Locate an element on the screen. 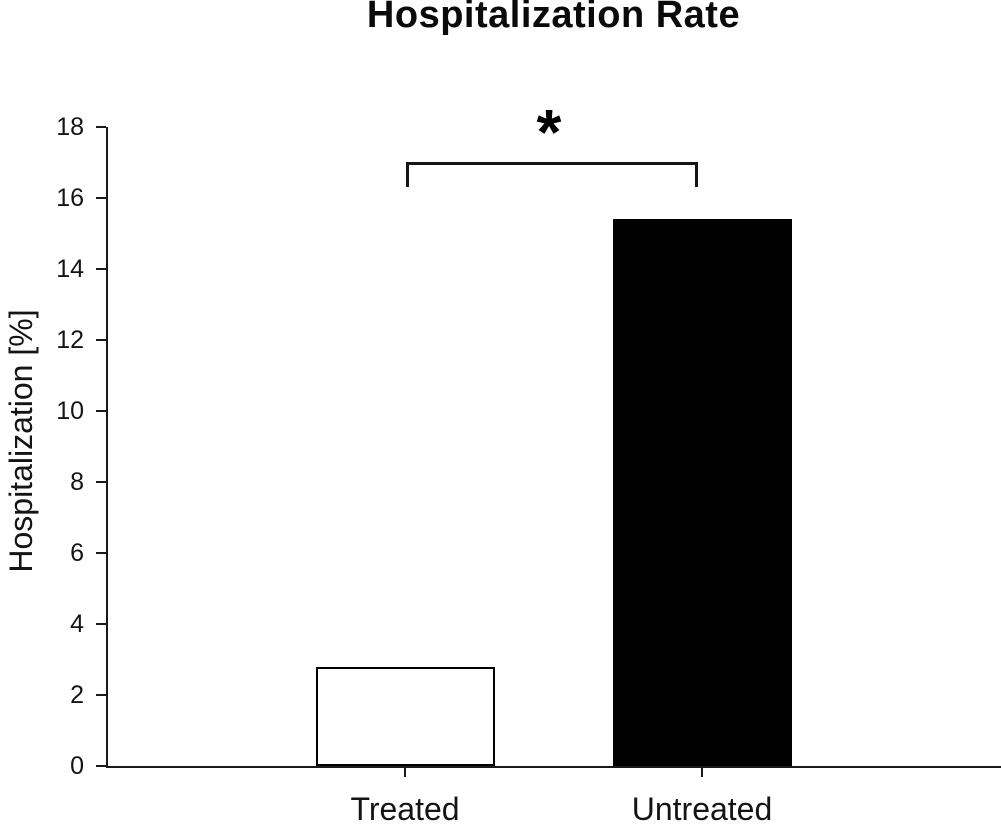 The width and height of the screenshot is (1001, 824). y-tick-label: 14 is located at coordinates (70, 269).